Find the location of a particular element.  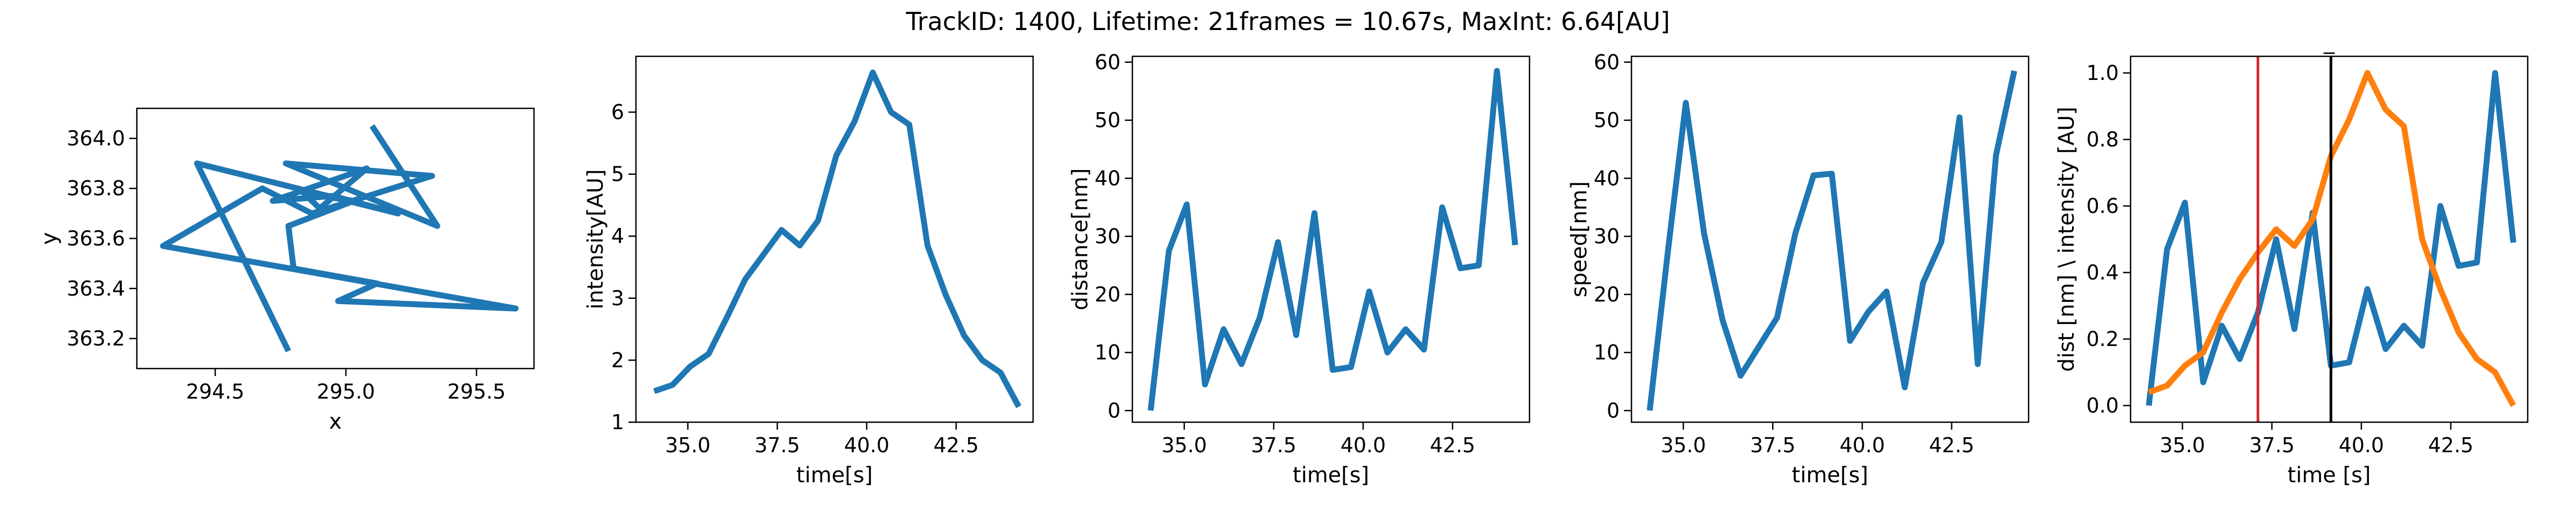

xy-track-xlabel: x is located at coordinates (335, 421).